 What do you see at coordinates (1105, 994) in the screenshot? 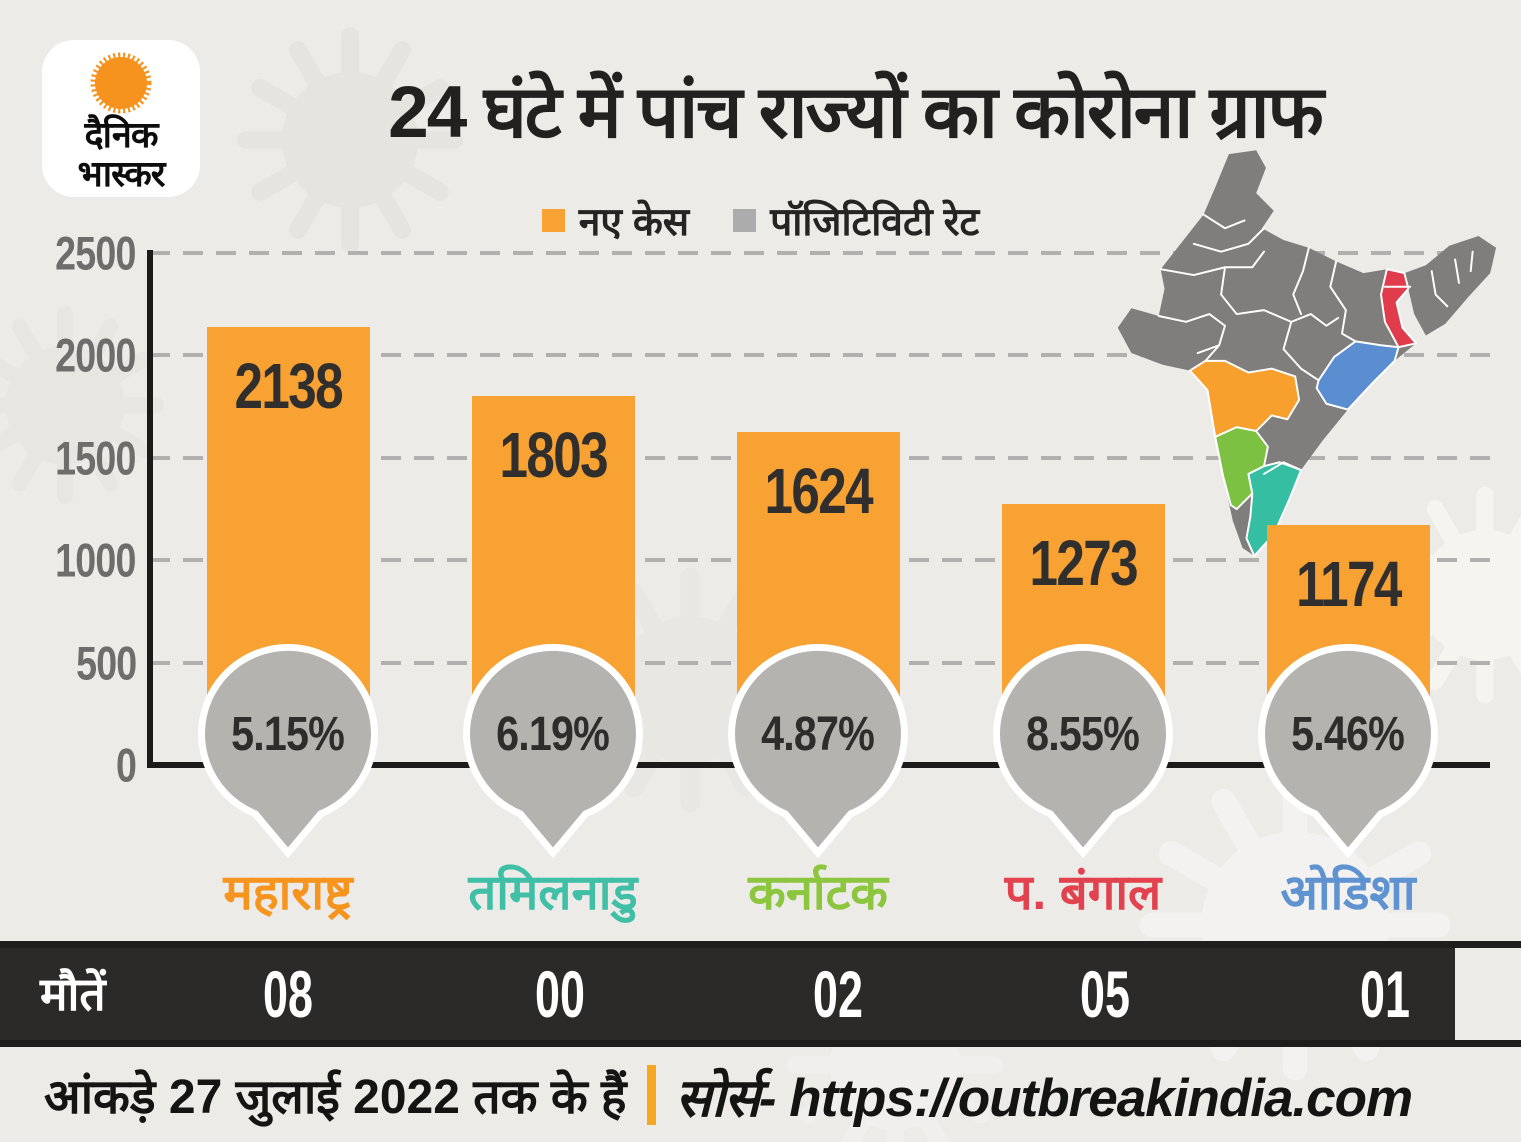
I see `deaths-value: 05` at bounding box center [1105, 994].